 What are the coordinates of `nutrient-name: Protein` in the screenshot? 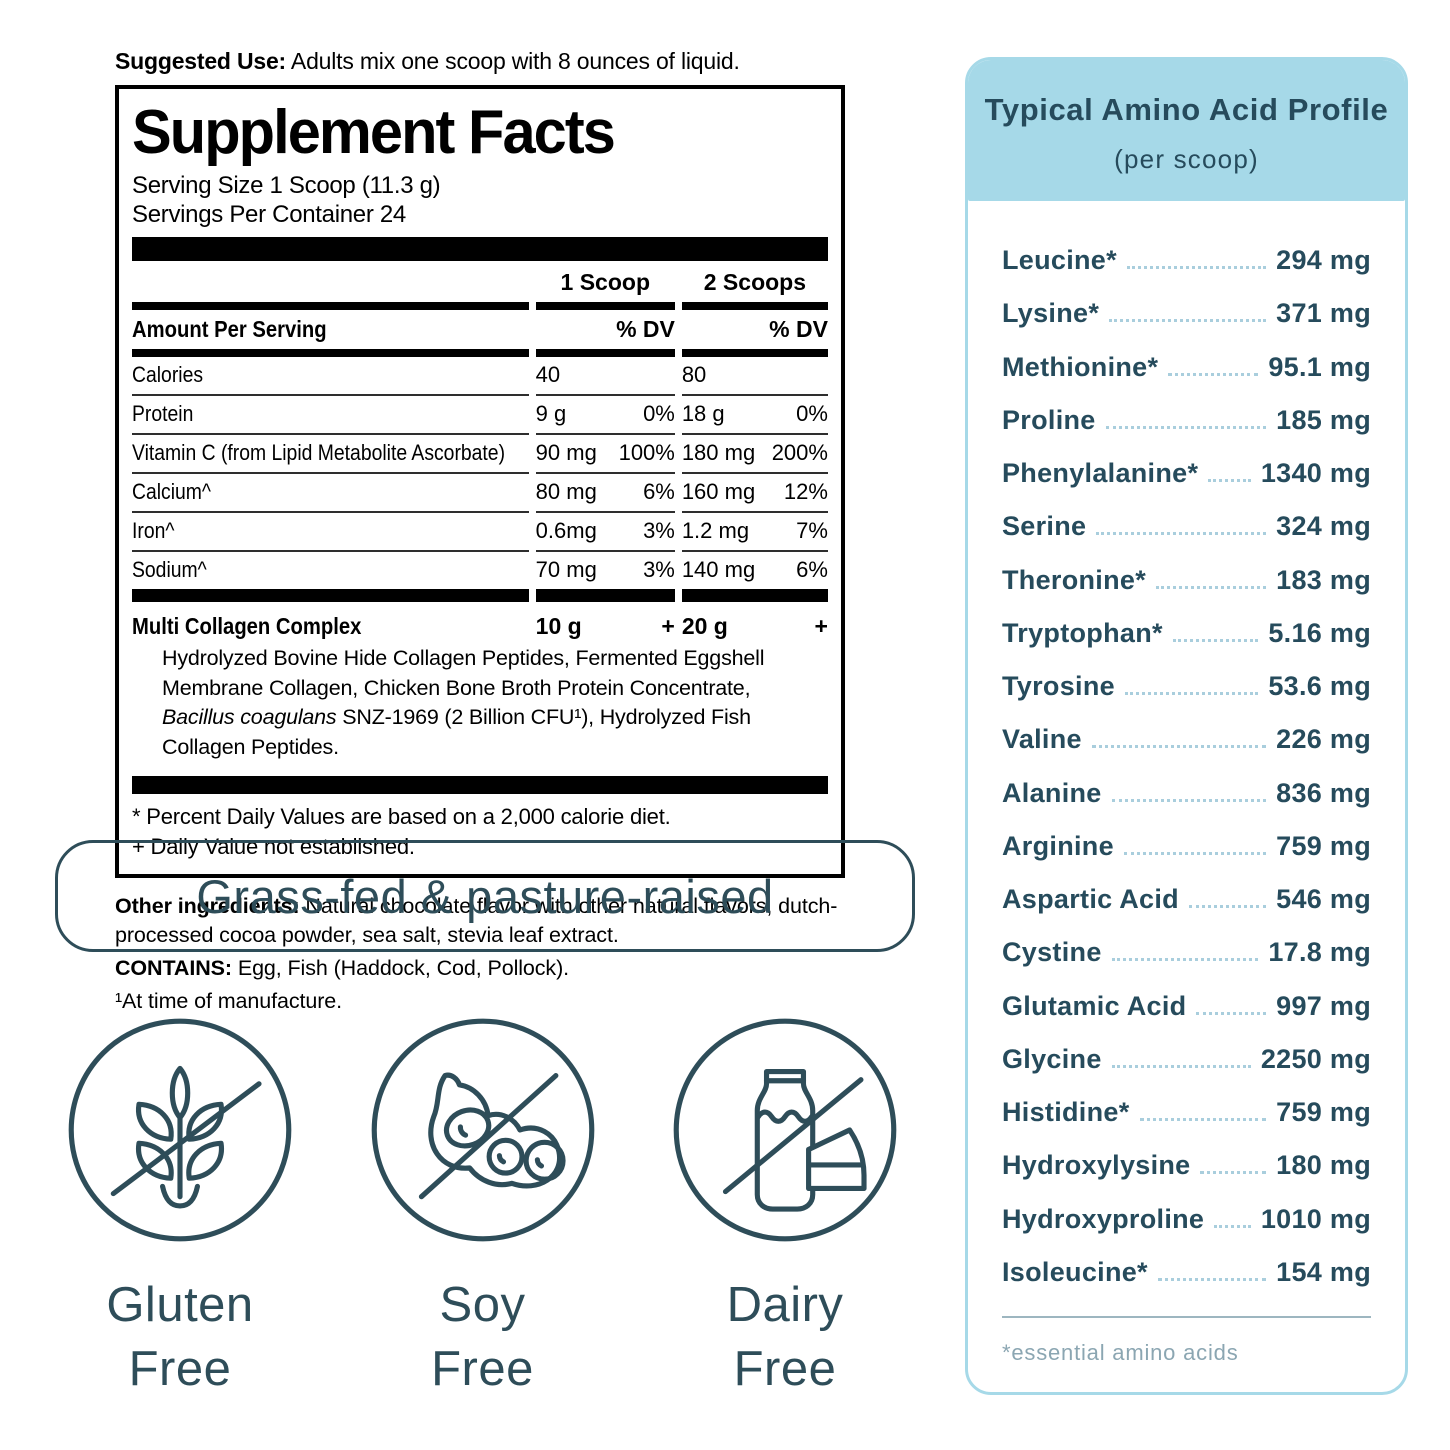 It's located at (163, 413).